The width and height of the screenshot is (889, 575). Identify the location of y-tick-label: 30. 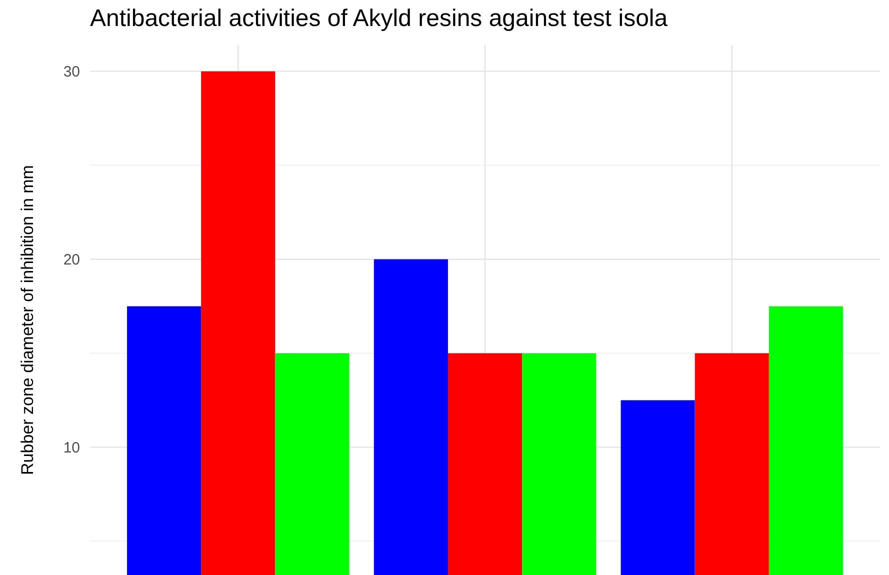
(71, 72).